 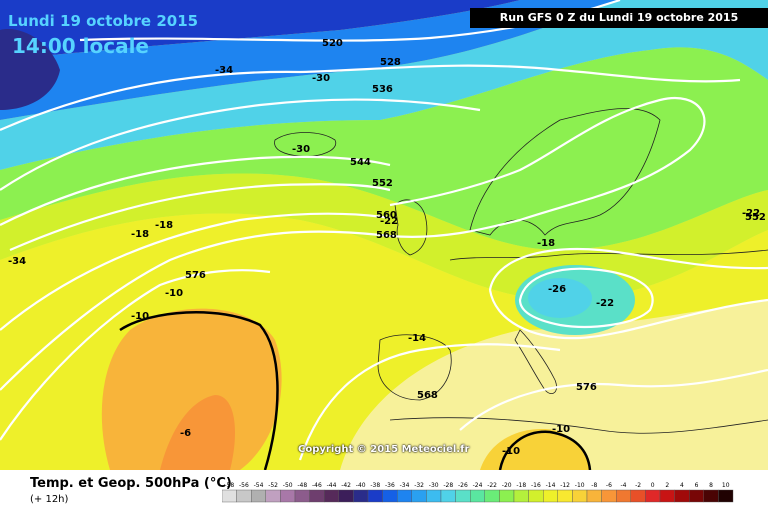 What do you see at coordinates (667, 485) in the screenshot?
I see `scale-label: 2` at bounding box center [667, 485].